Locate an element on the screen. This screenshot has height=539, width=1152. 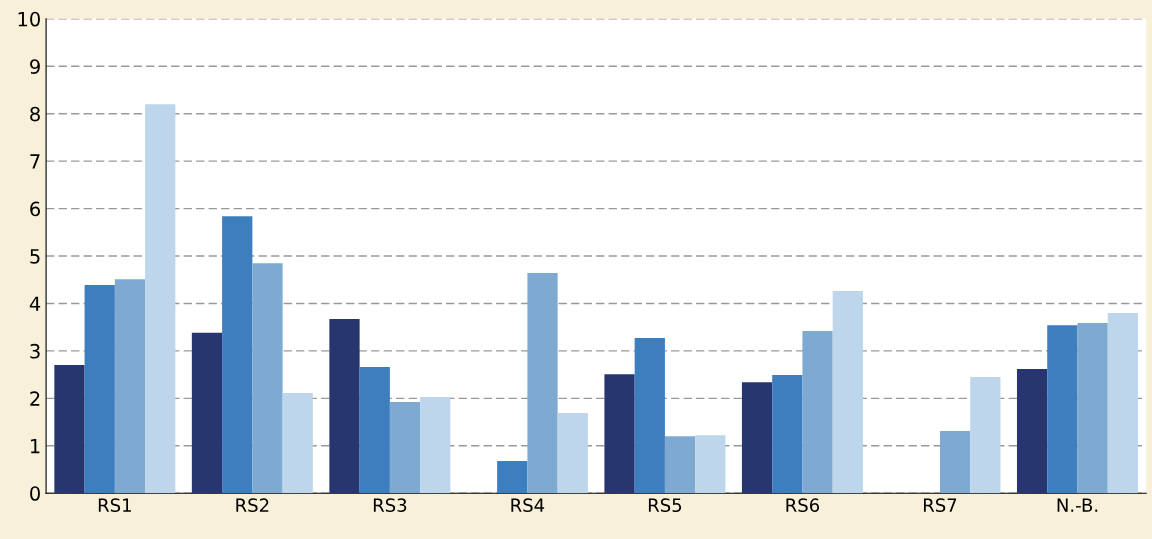
y-tick-label: 1 is located at coordinates (35, 446).